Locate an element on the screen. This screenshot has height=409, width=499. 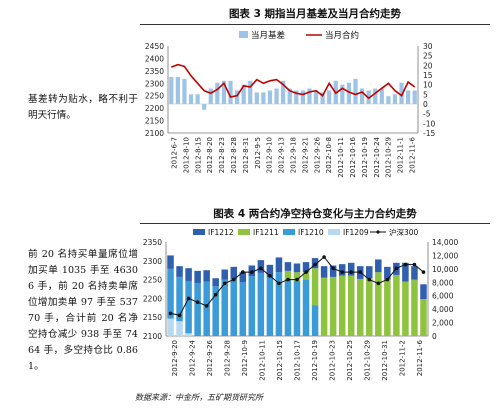
x-tick-label: 2012-9-13 is located at coordinates (282, 155).